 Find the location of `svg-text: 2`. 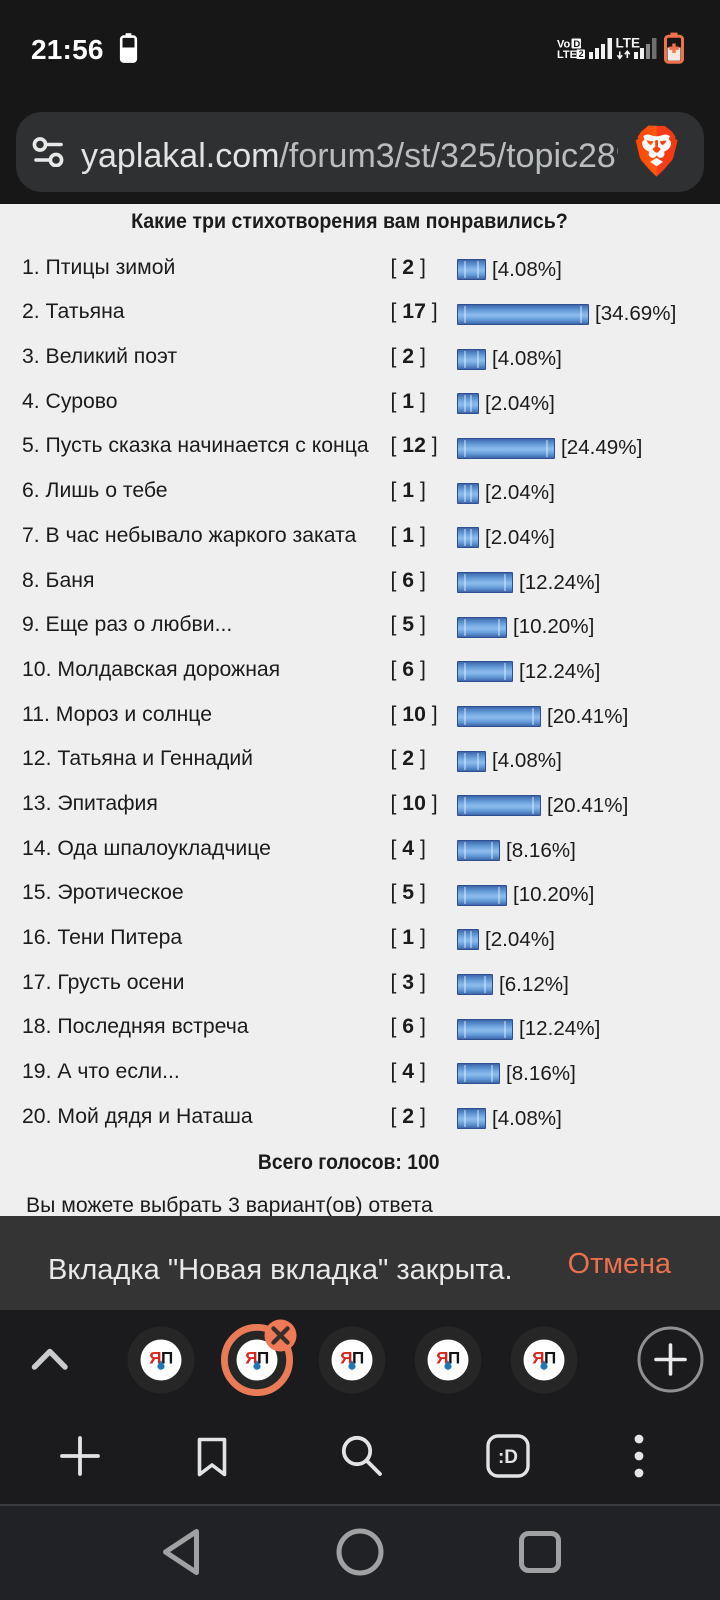

svg-text: 2 is located at coordinates (581, 54).